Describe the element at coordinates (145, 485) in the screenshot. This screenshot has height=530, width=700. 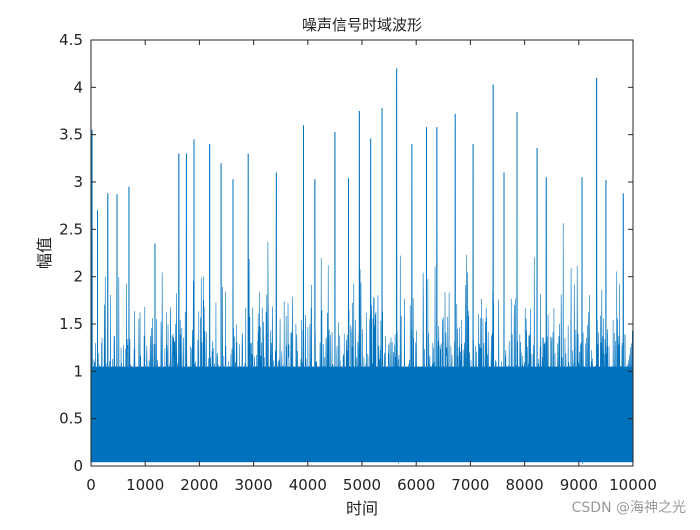
I see `x-tick-label: 1000` at that location.